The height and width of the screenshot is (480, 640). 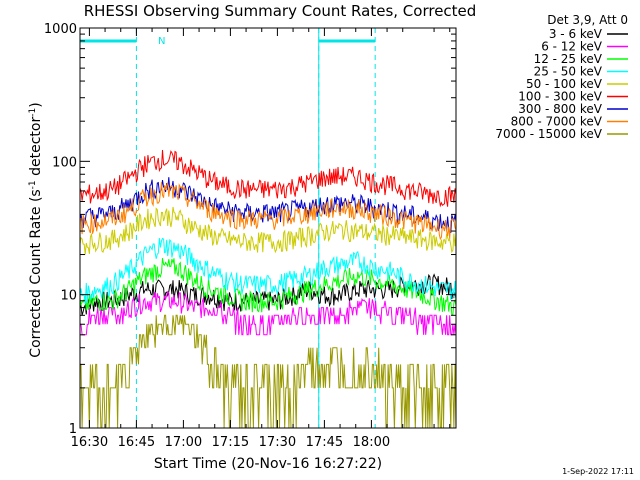 What do you see at coordinates (548, 134) in the screenshot?
I see `legend-entry-label: 7000 - 15000 keV` at bounding box center [548, 134].